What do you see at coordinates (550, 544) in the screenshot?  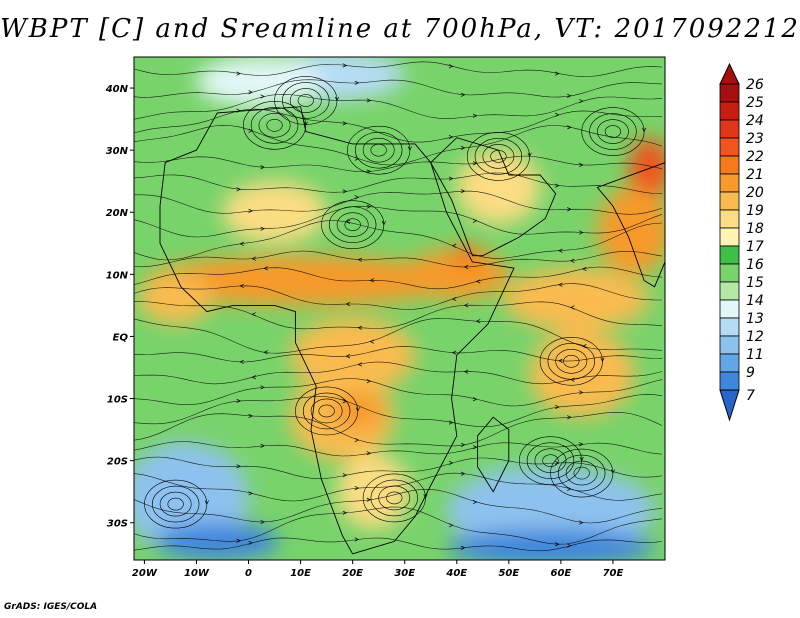 I see `field-region-south-indian-deep` at bounding box center [550, 544].